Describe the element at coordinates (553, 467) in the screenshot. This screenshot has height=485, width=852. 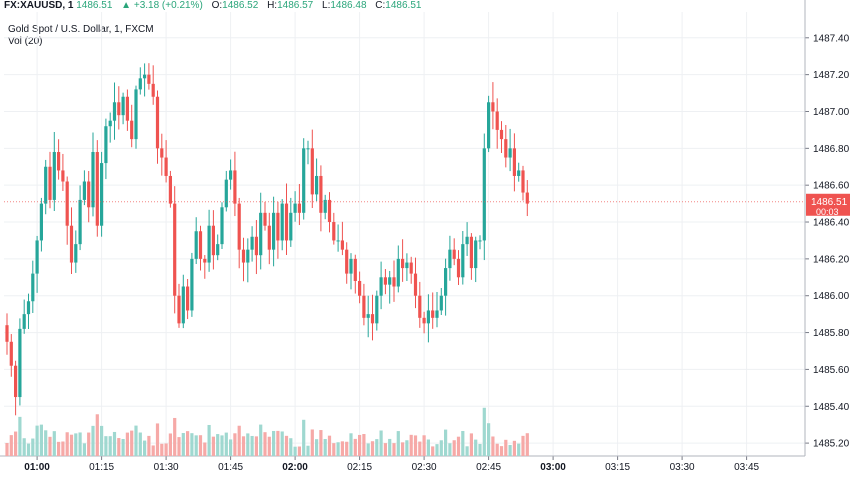
I see `x-tick-label: 03:00` at that location.